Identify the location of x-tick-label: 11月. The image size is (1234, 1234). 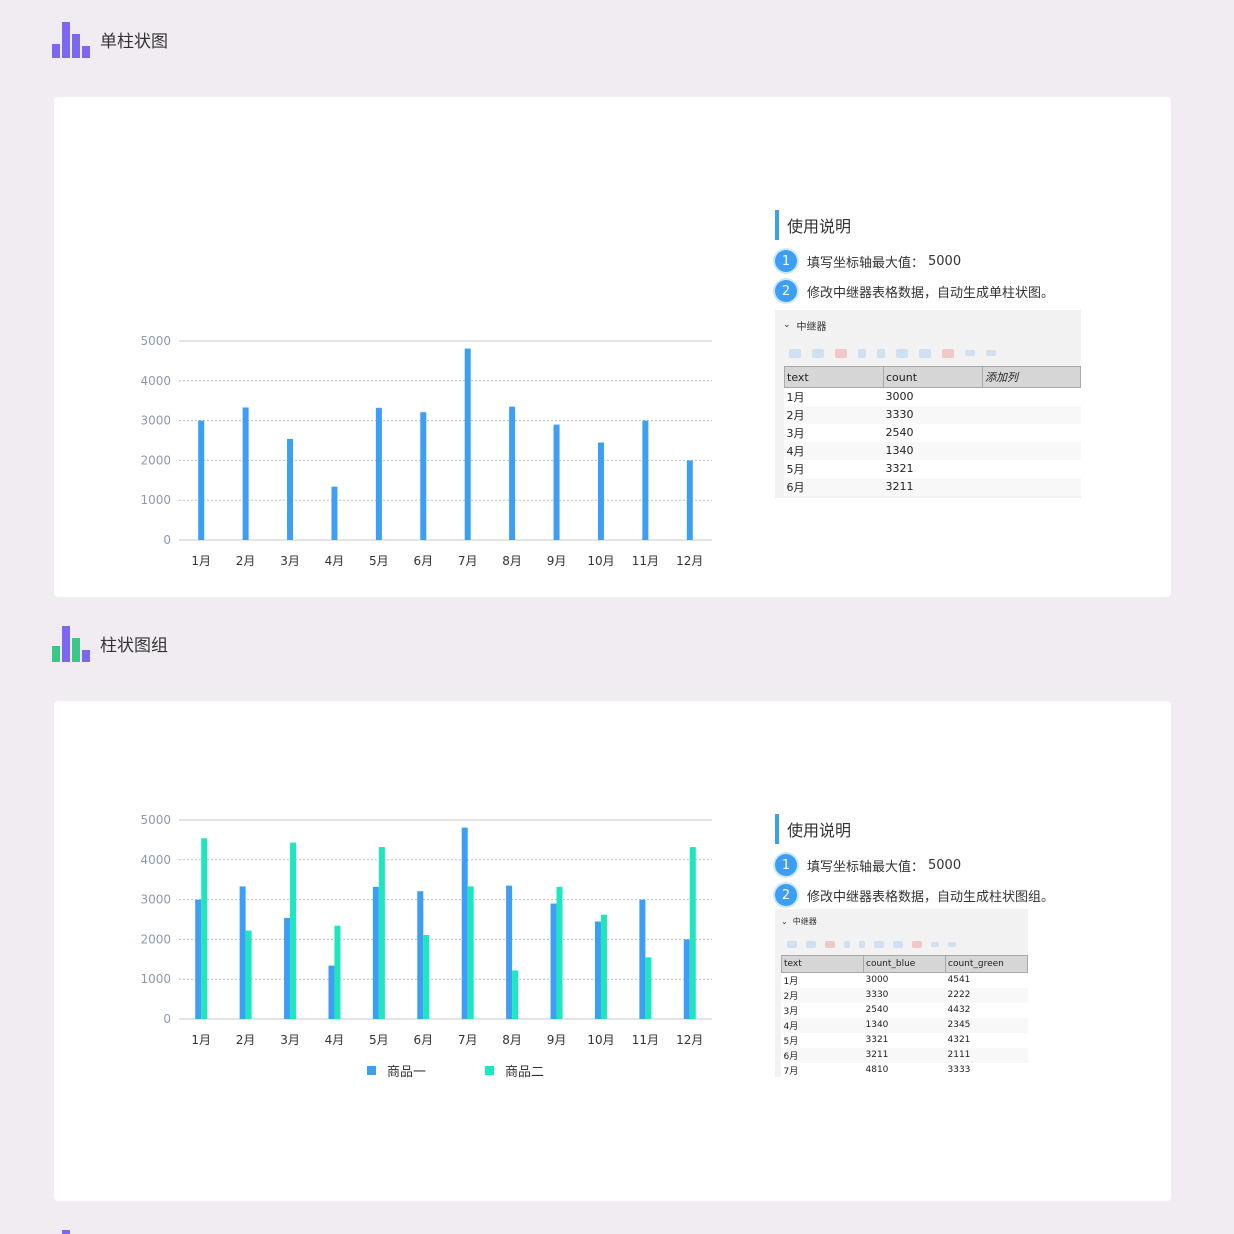
(645, 1040).